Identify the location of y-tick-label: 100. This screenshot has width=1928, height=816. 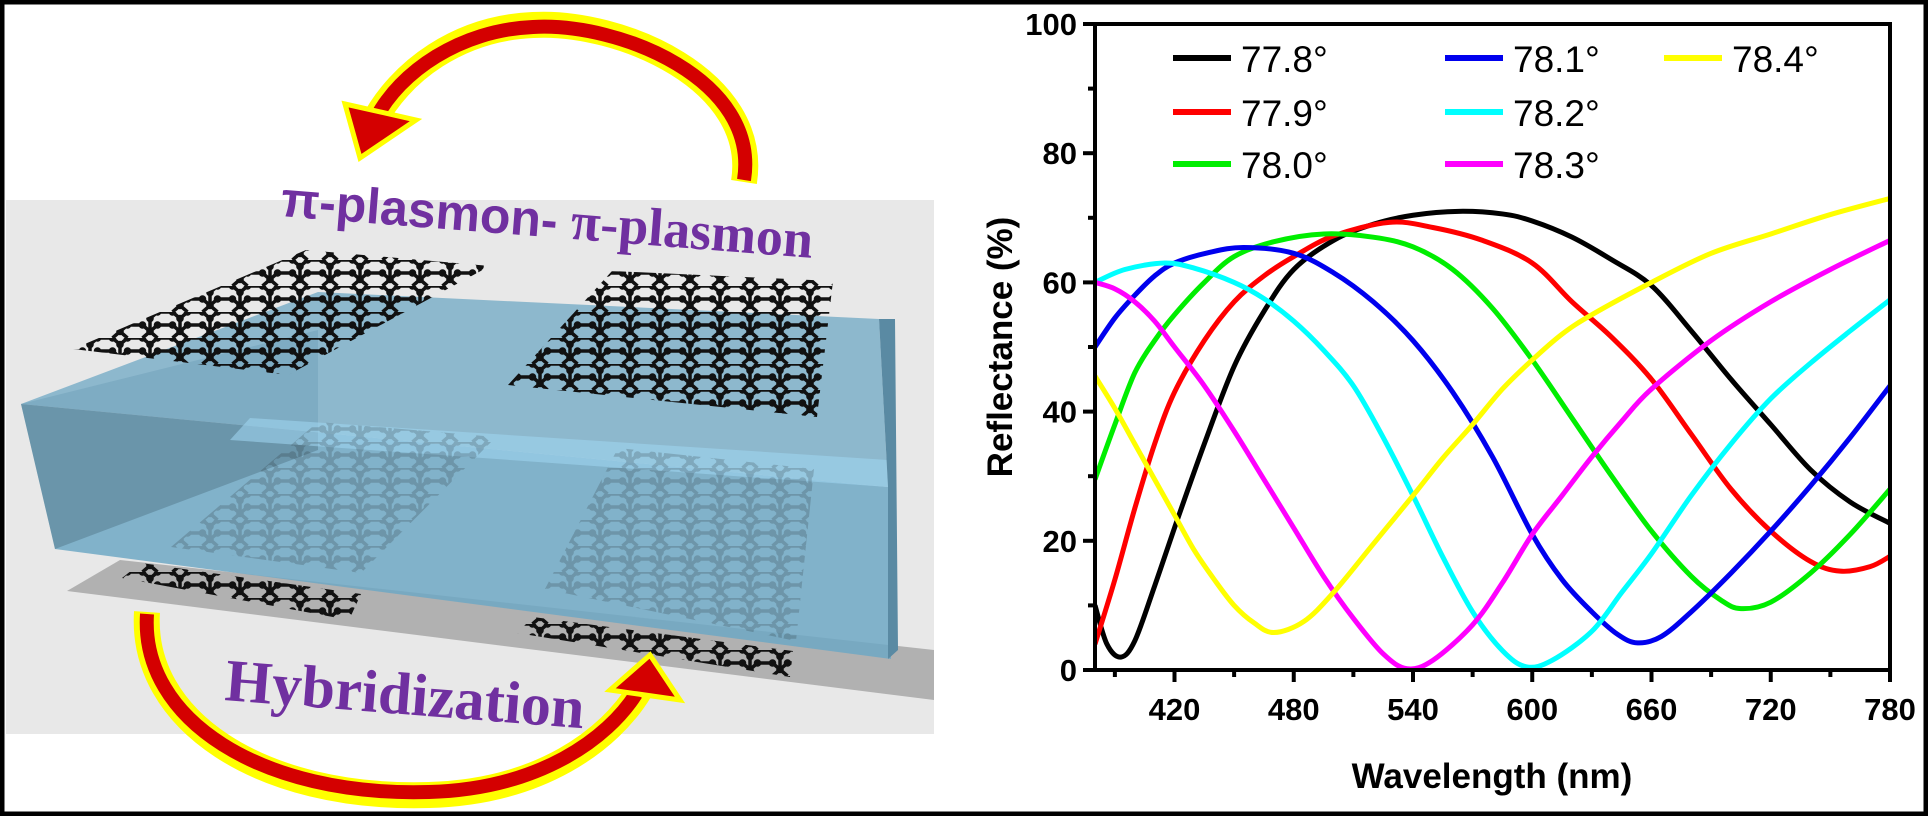
(1051, 24).